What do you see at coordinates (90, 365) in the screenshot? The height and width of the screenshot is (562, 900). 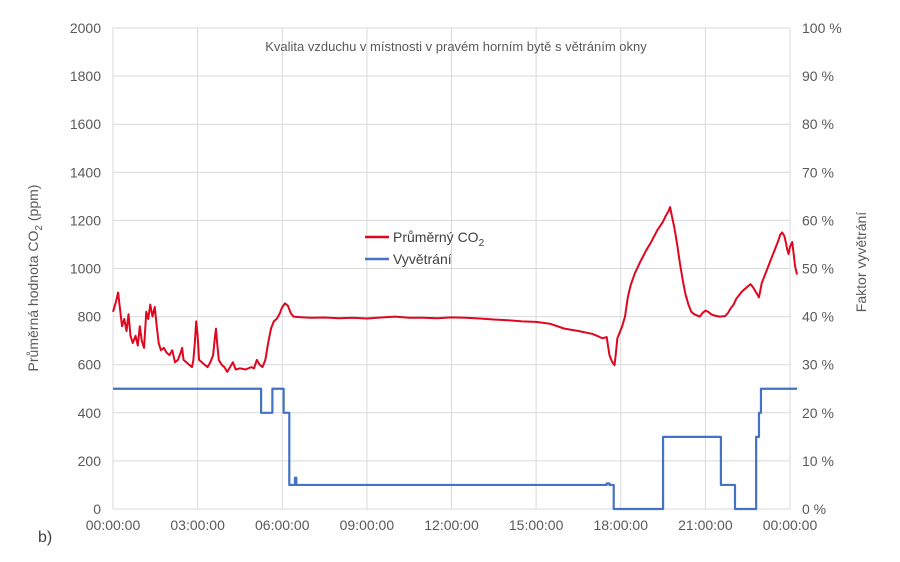 I see `left-tick-label: 600` at bounding box center [90, 365].